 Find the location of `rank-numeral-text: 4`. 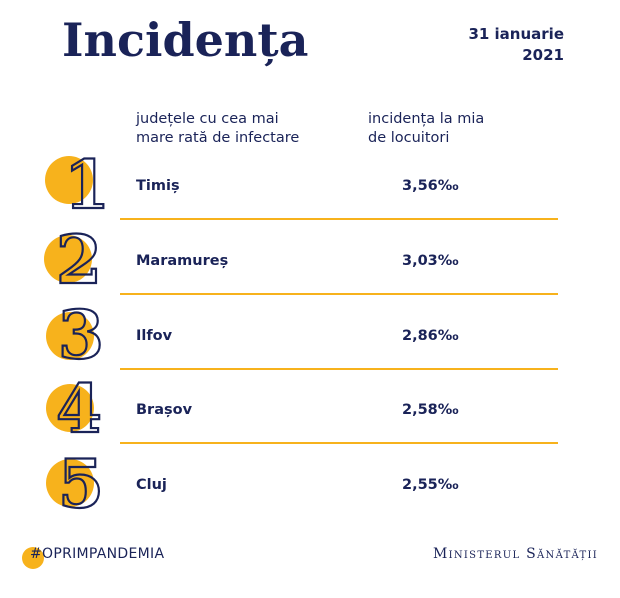

rank-numeral-text: 4 is located at coordinates (79, 407).